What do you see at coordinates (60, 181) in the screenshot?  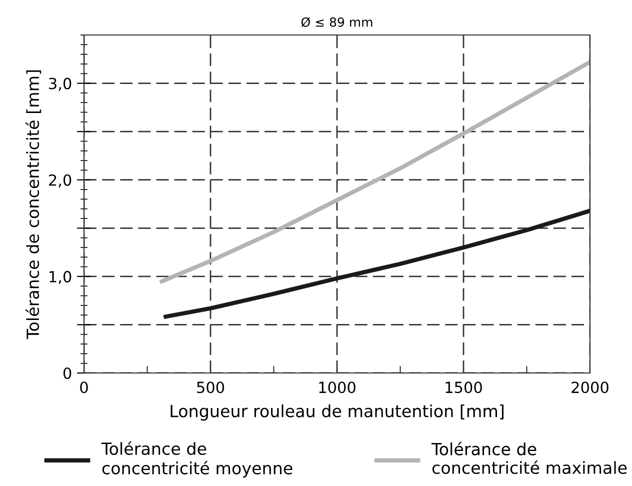 I see `y-tick-label: 2,0` at bounding box center [60, 181].